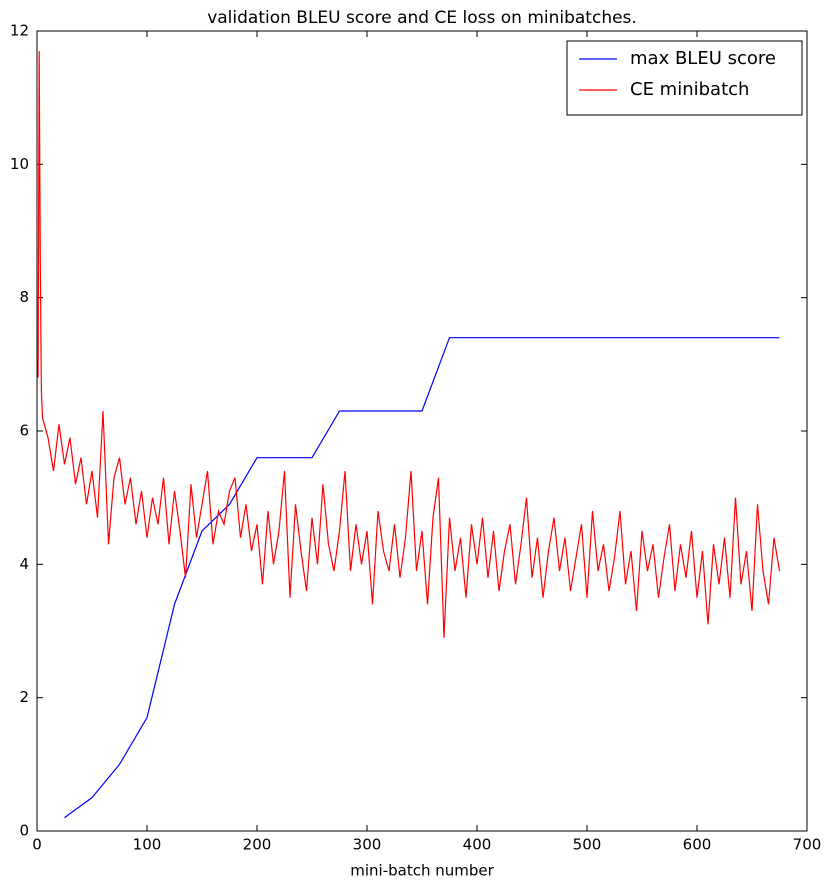  What do you see at coordinates (587, 845) in the screenshot?
I see `x-tick-label: 500` at bounding box center [587, 845].